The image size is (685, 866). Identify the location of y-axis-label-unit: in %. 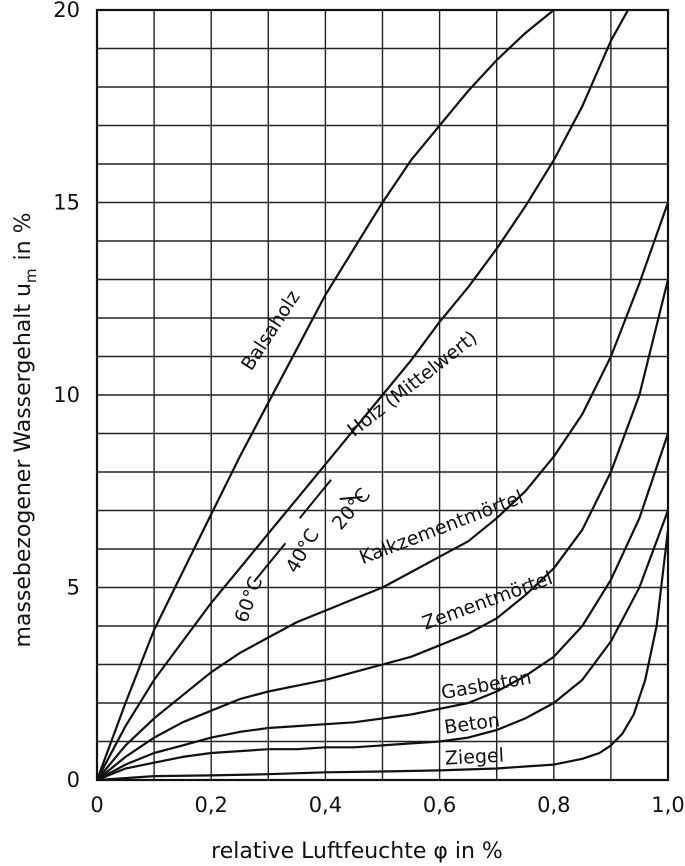
(23, 236).